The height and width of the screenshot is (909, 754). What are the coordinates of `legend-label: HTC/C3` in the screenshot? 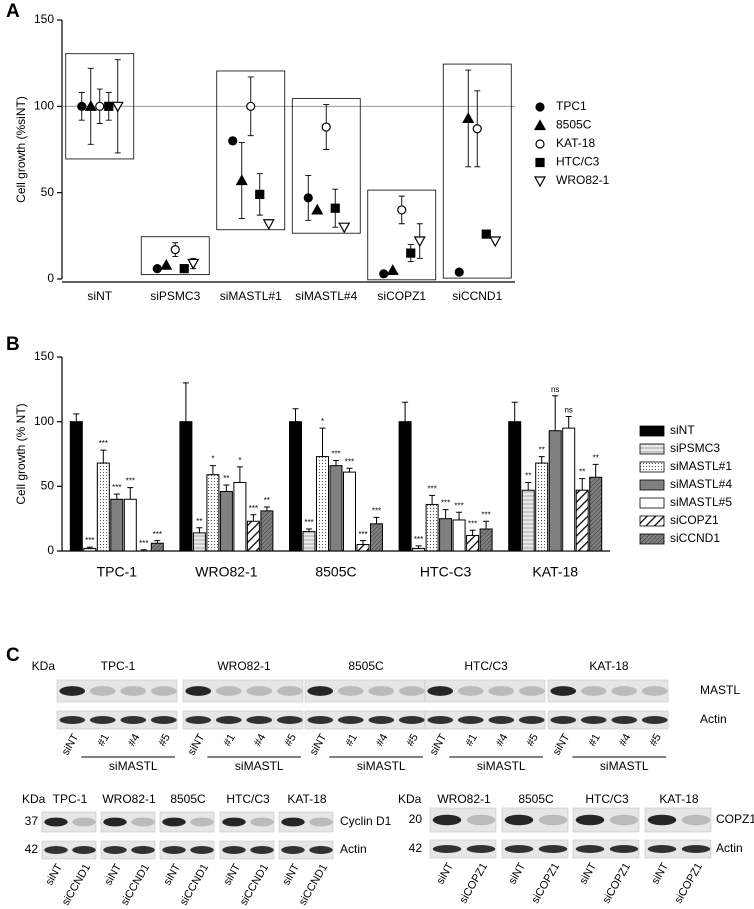 It's located at (578, 162).